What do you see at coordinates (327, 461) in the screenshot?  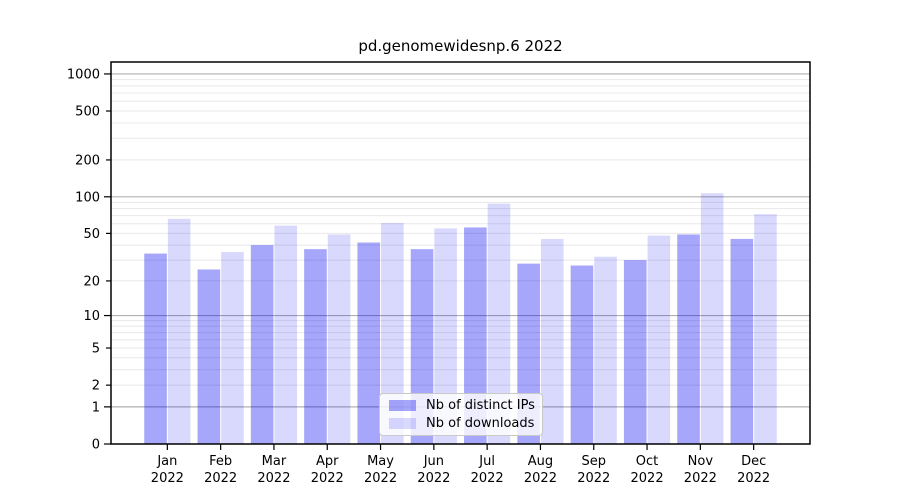 I see `x-tick-label-month: Apr` at bounding box center [327, 461].